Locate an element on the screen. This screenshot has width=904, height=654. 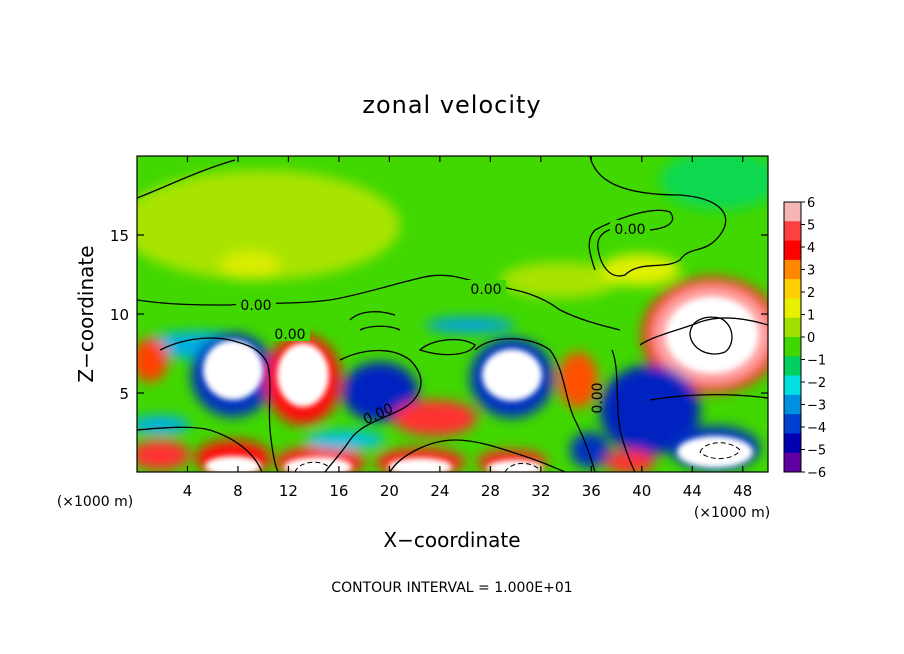
chart-title: zonal velocity is located at coordinates (451, 105).